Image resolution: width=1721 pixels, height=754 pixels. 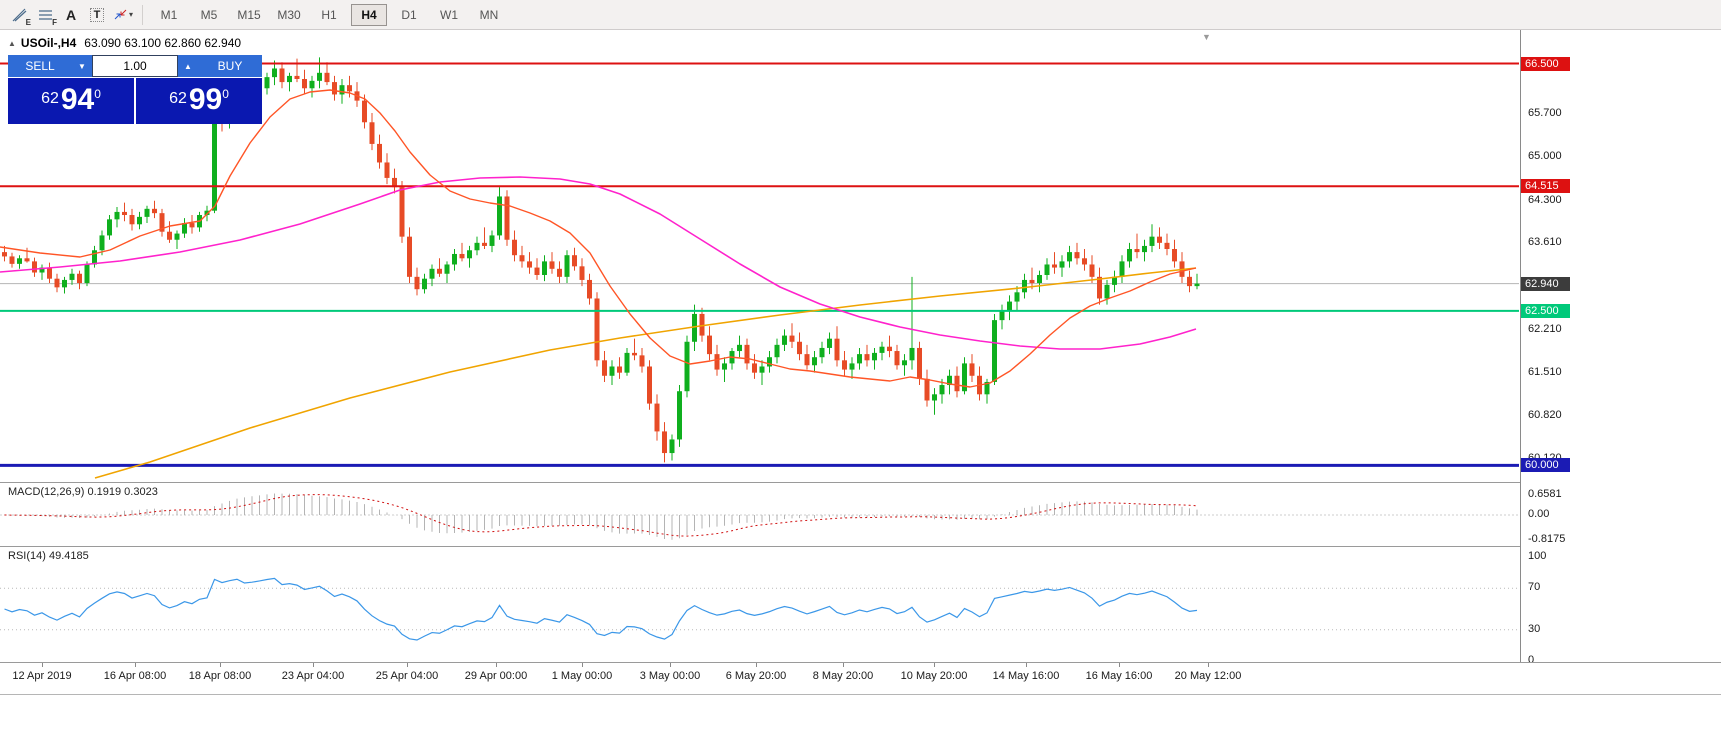 What do you see at coordinates (97, 15) in the screenshot?
I see `text-label-icon: T` at bounding box center [97, 15].